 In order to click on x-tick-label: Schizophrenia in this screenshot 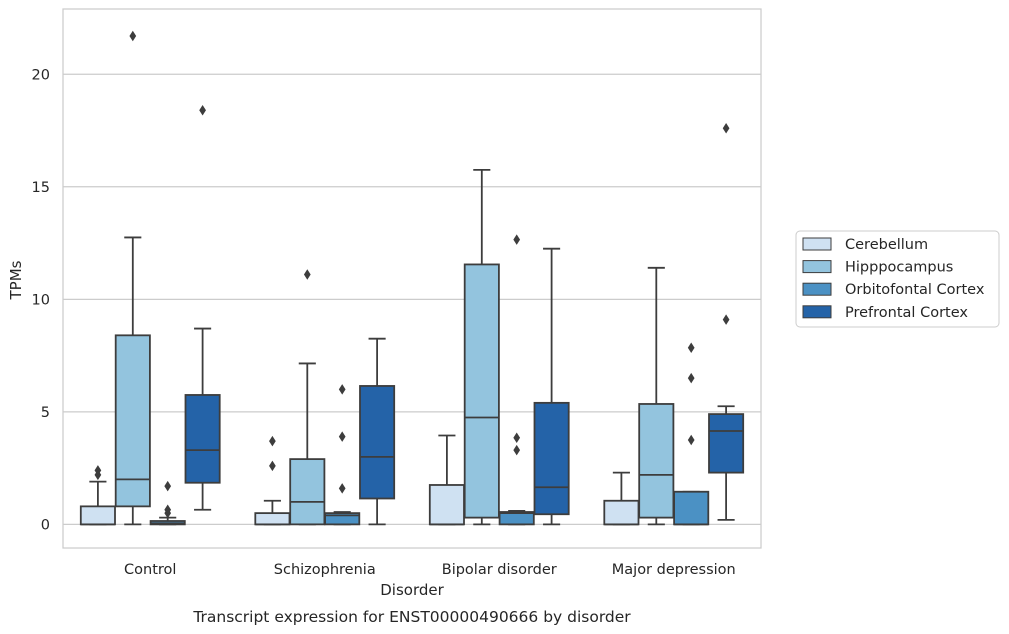, I will do `click(325, 570)`.